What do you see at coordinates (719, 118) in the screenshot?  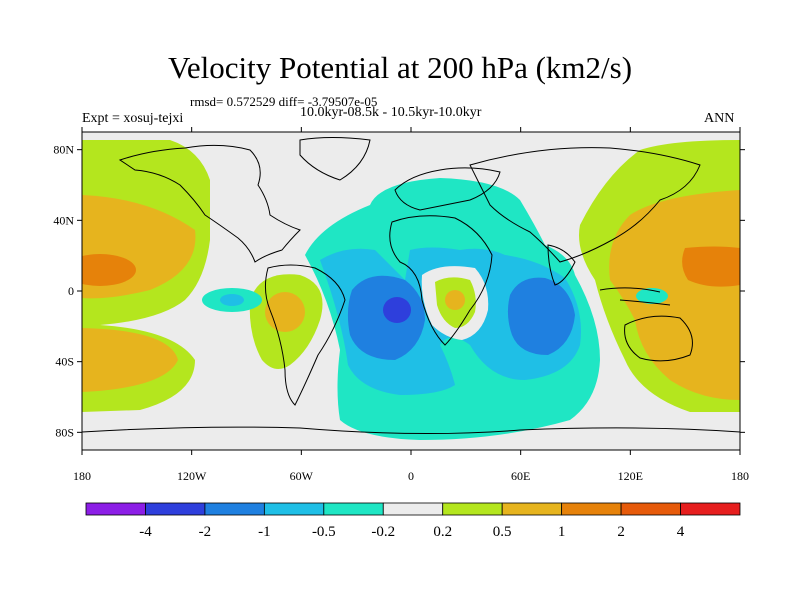 I see `season-label: ANN` at bounding box center [719, 118].